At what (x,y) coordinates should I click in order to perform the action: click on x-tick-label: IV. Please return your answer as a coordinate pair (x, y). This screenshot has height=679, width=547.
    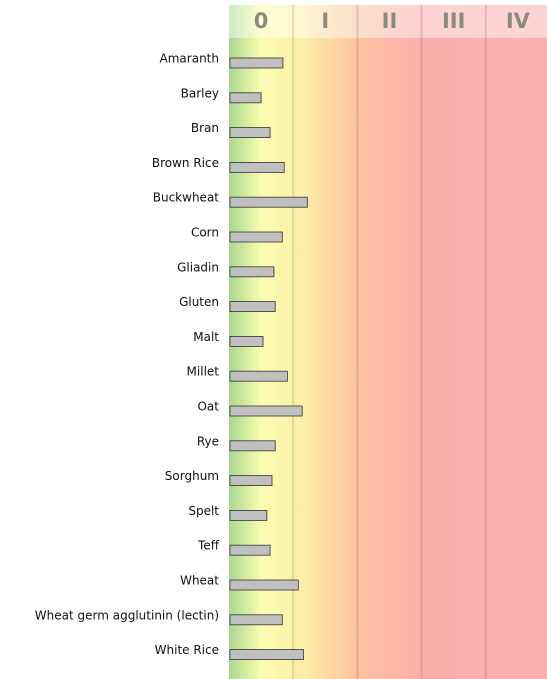
    Looking at the image, I should click on (518, 21).